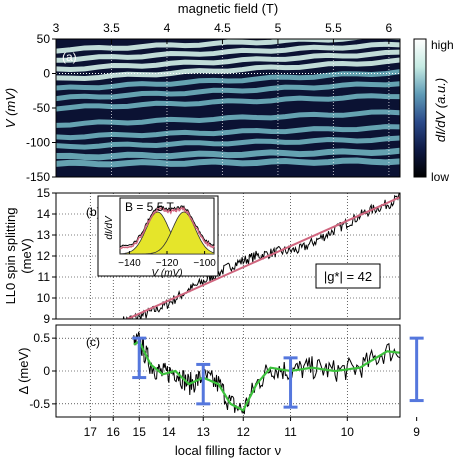 The image size is (463, 461). What do you see at coordinates (109, 227) in the screenshot?
I see `inset-ylabel: dI/dV` at bounding box center [109, 227].